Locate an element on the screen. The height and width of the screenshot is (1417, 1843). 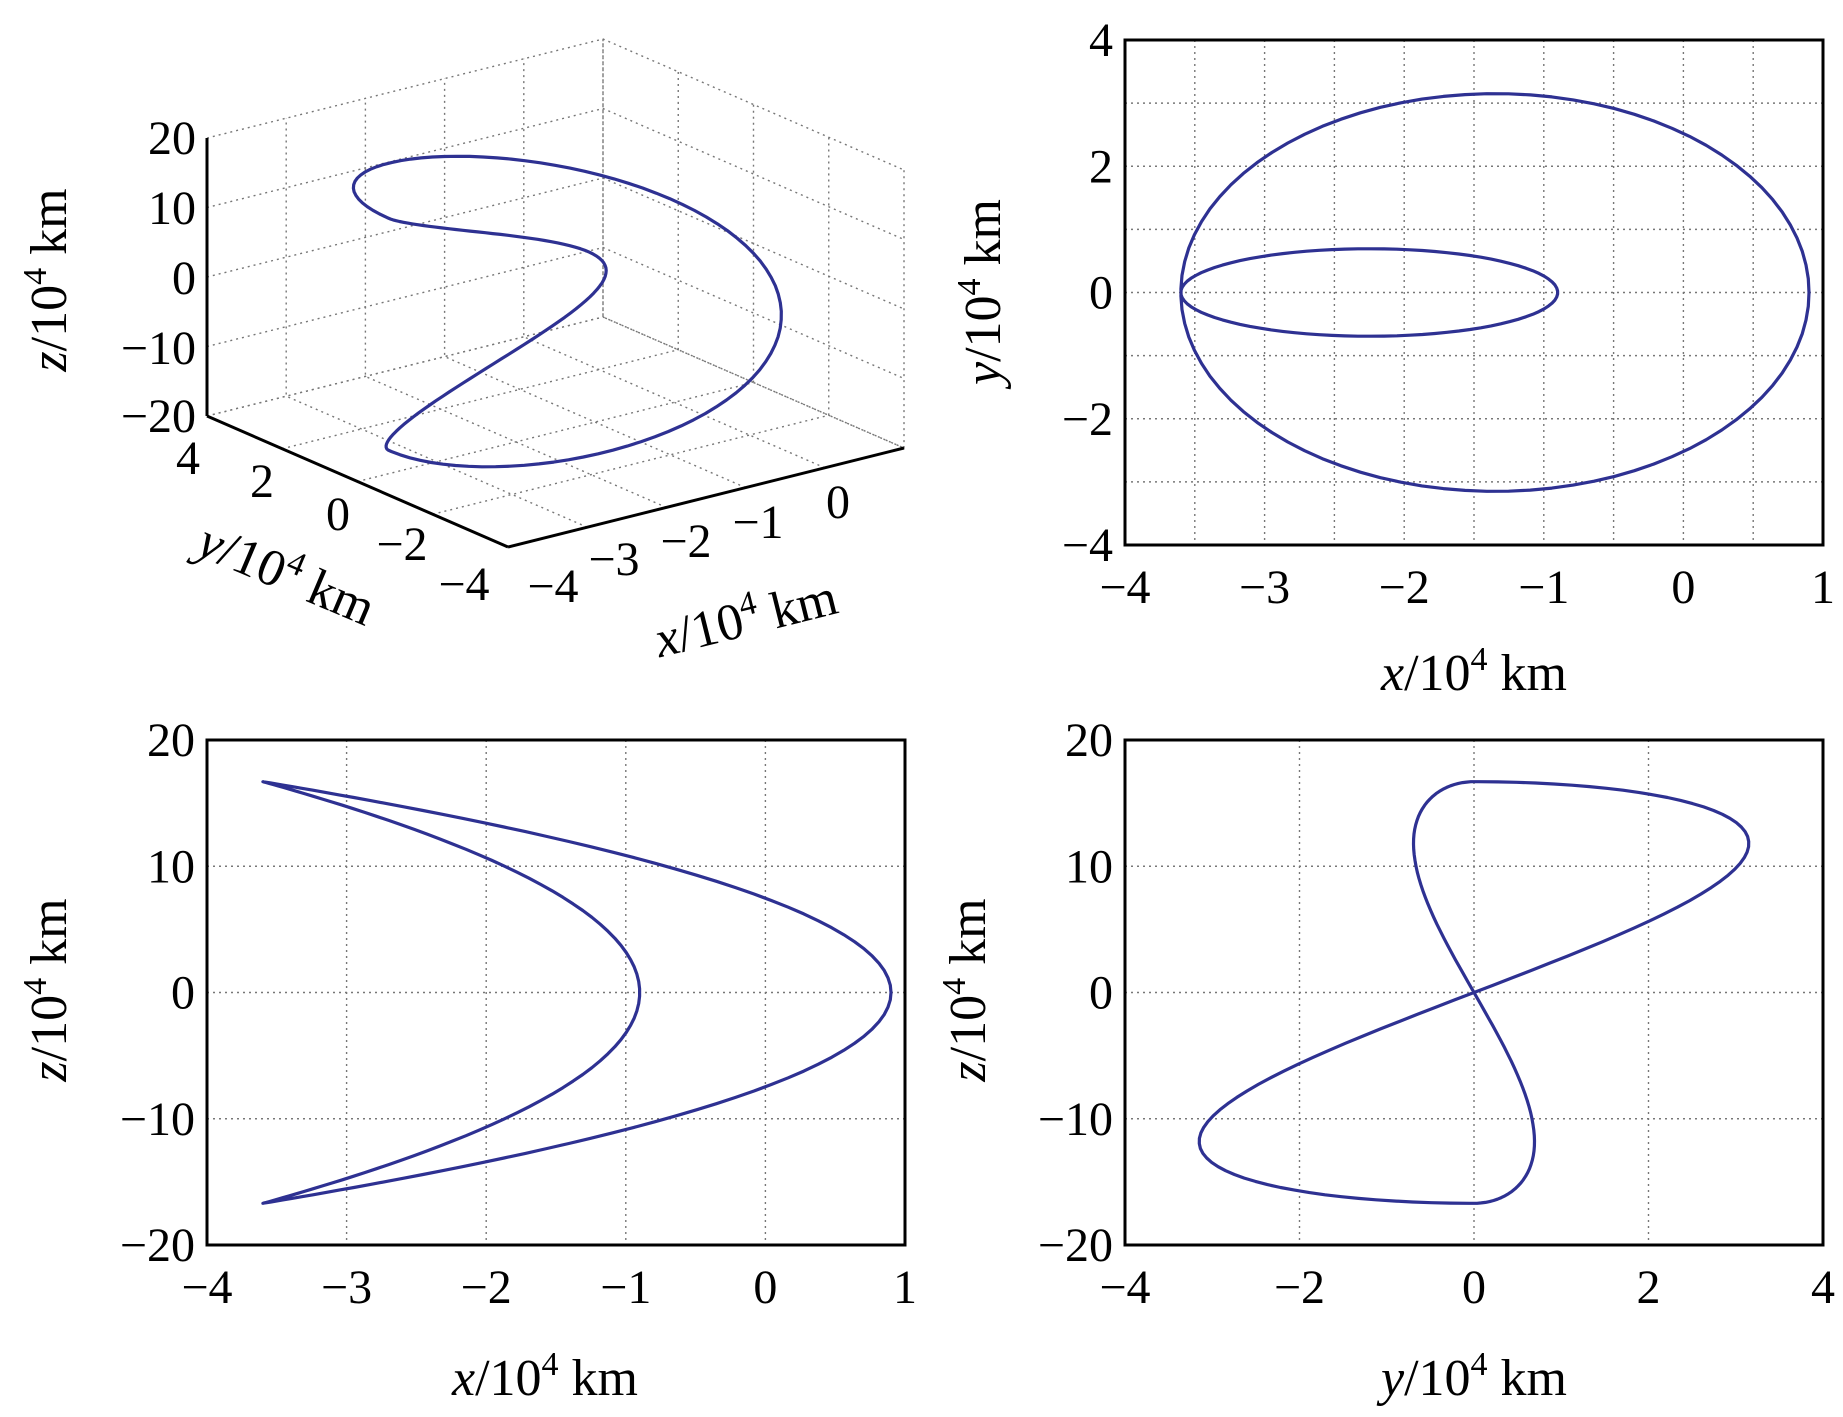
panel-3d-trajectory-line is located at coordinates (567, 311).